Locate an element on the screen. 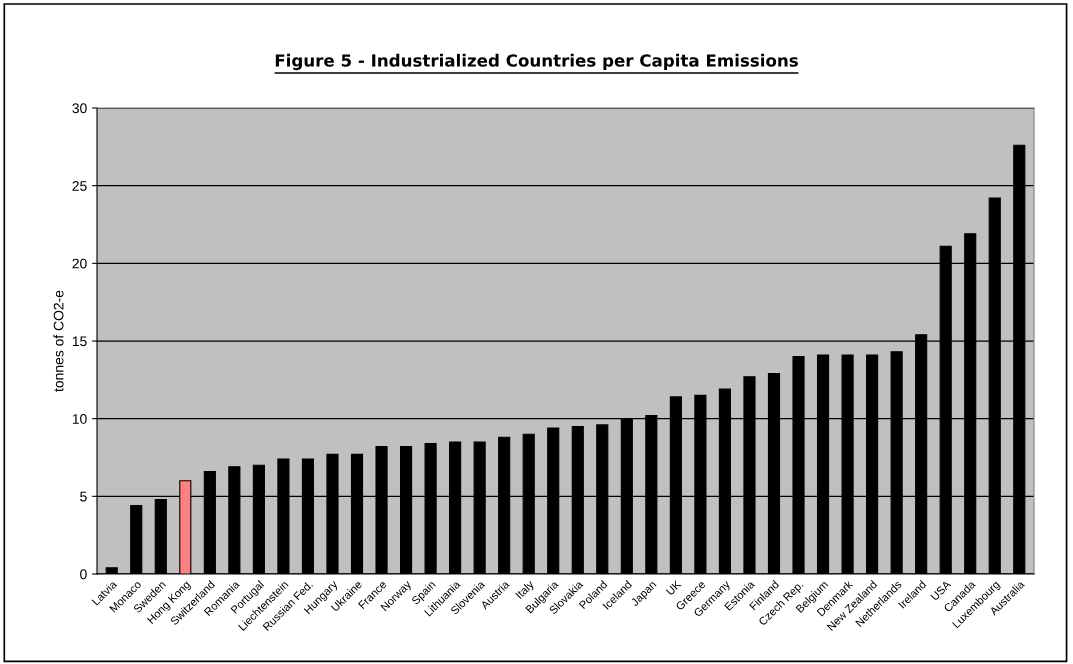 This screenshot has width=1073, height=664. y-tick-label: 25 is located at coordinates (79, 186).